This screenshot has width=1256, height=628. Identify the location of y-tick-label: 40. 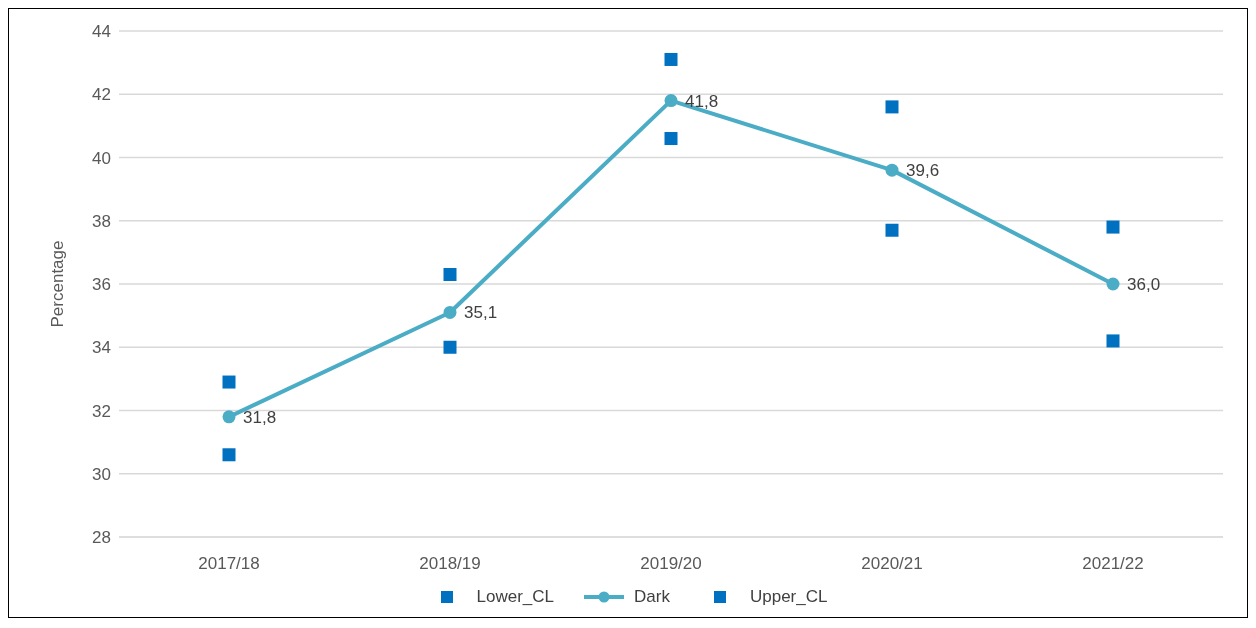
(101, 158).